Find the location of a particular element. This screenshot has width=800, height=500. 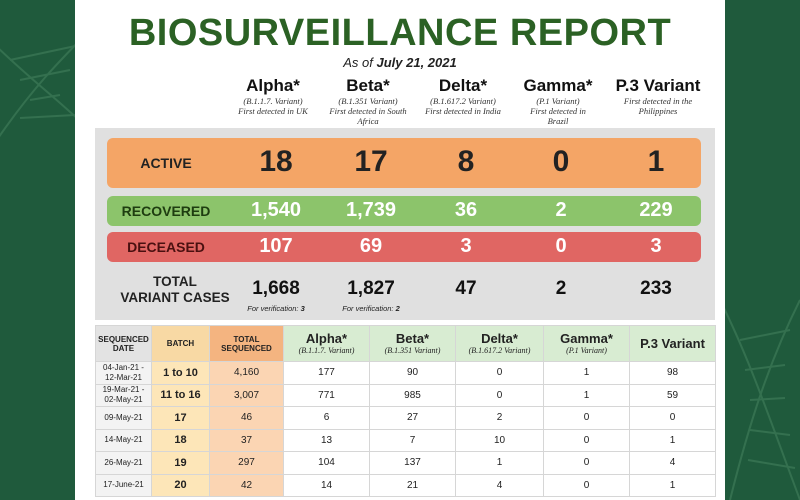

table-row: 26-May-21 19 297 104 137 1 0 4 is located at coordinates (405, 463).